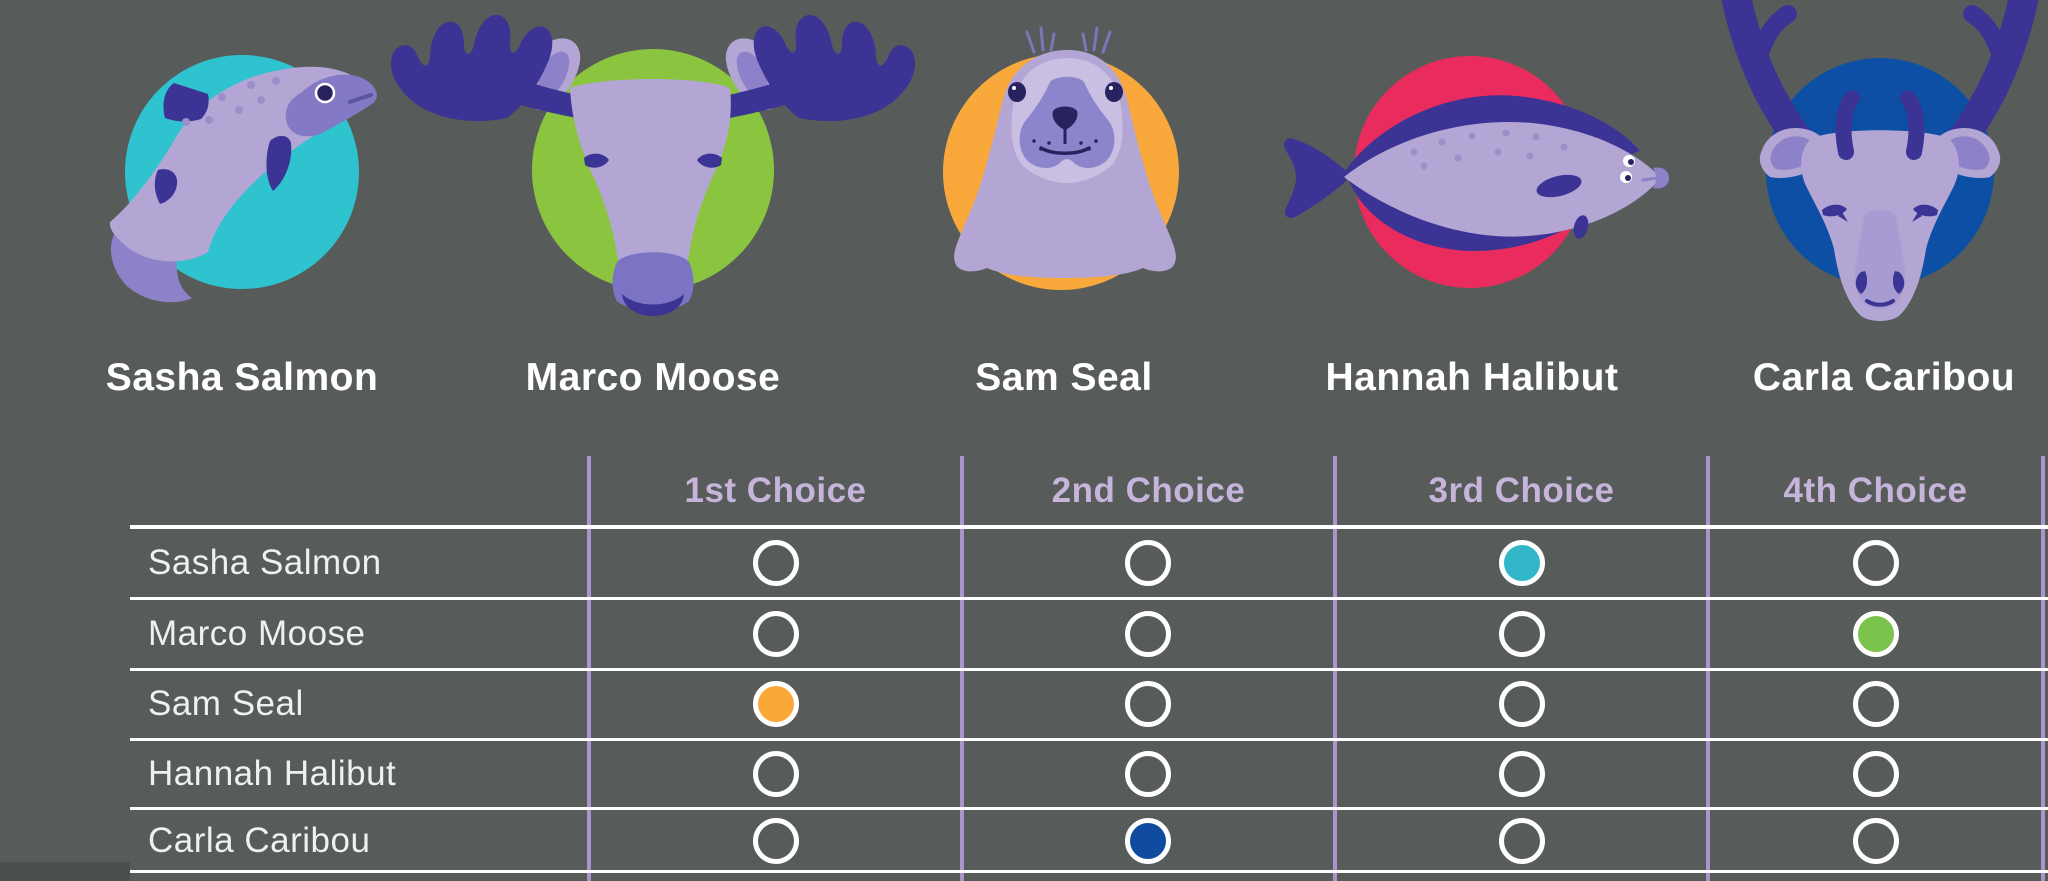 The height and width of the screenshot is (881, 2048). I want to click on candidate-sasha-salmon: Sasha Salmon, so click(301, 215).